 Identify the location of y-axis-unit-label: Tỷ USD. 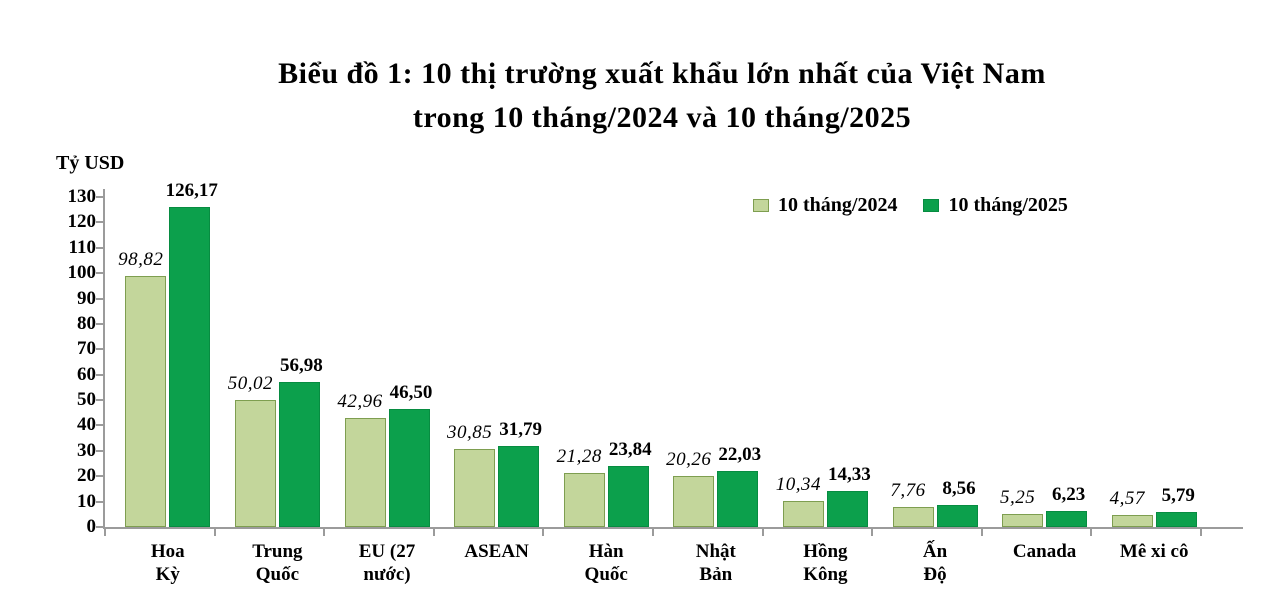
(90, 163).